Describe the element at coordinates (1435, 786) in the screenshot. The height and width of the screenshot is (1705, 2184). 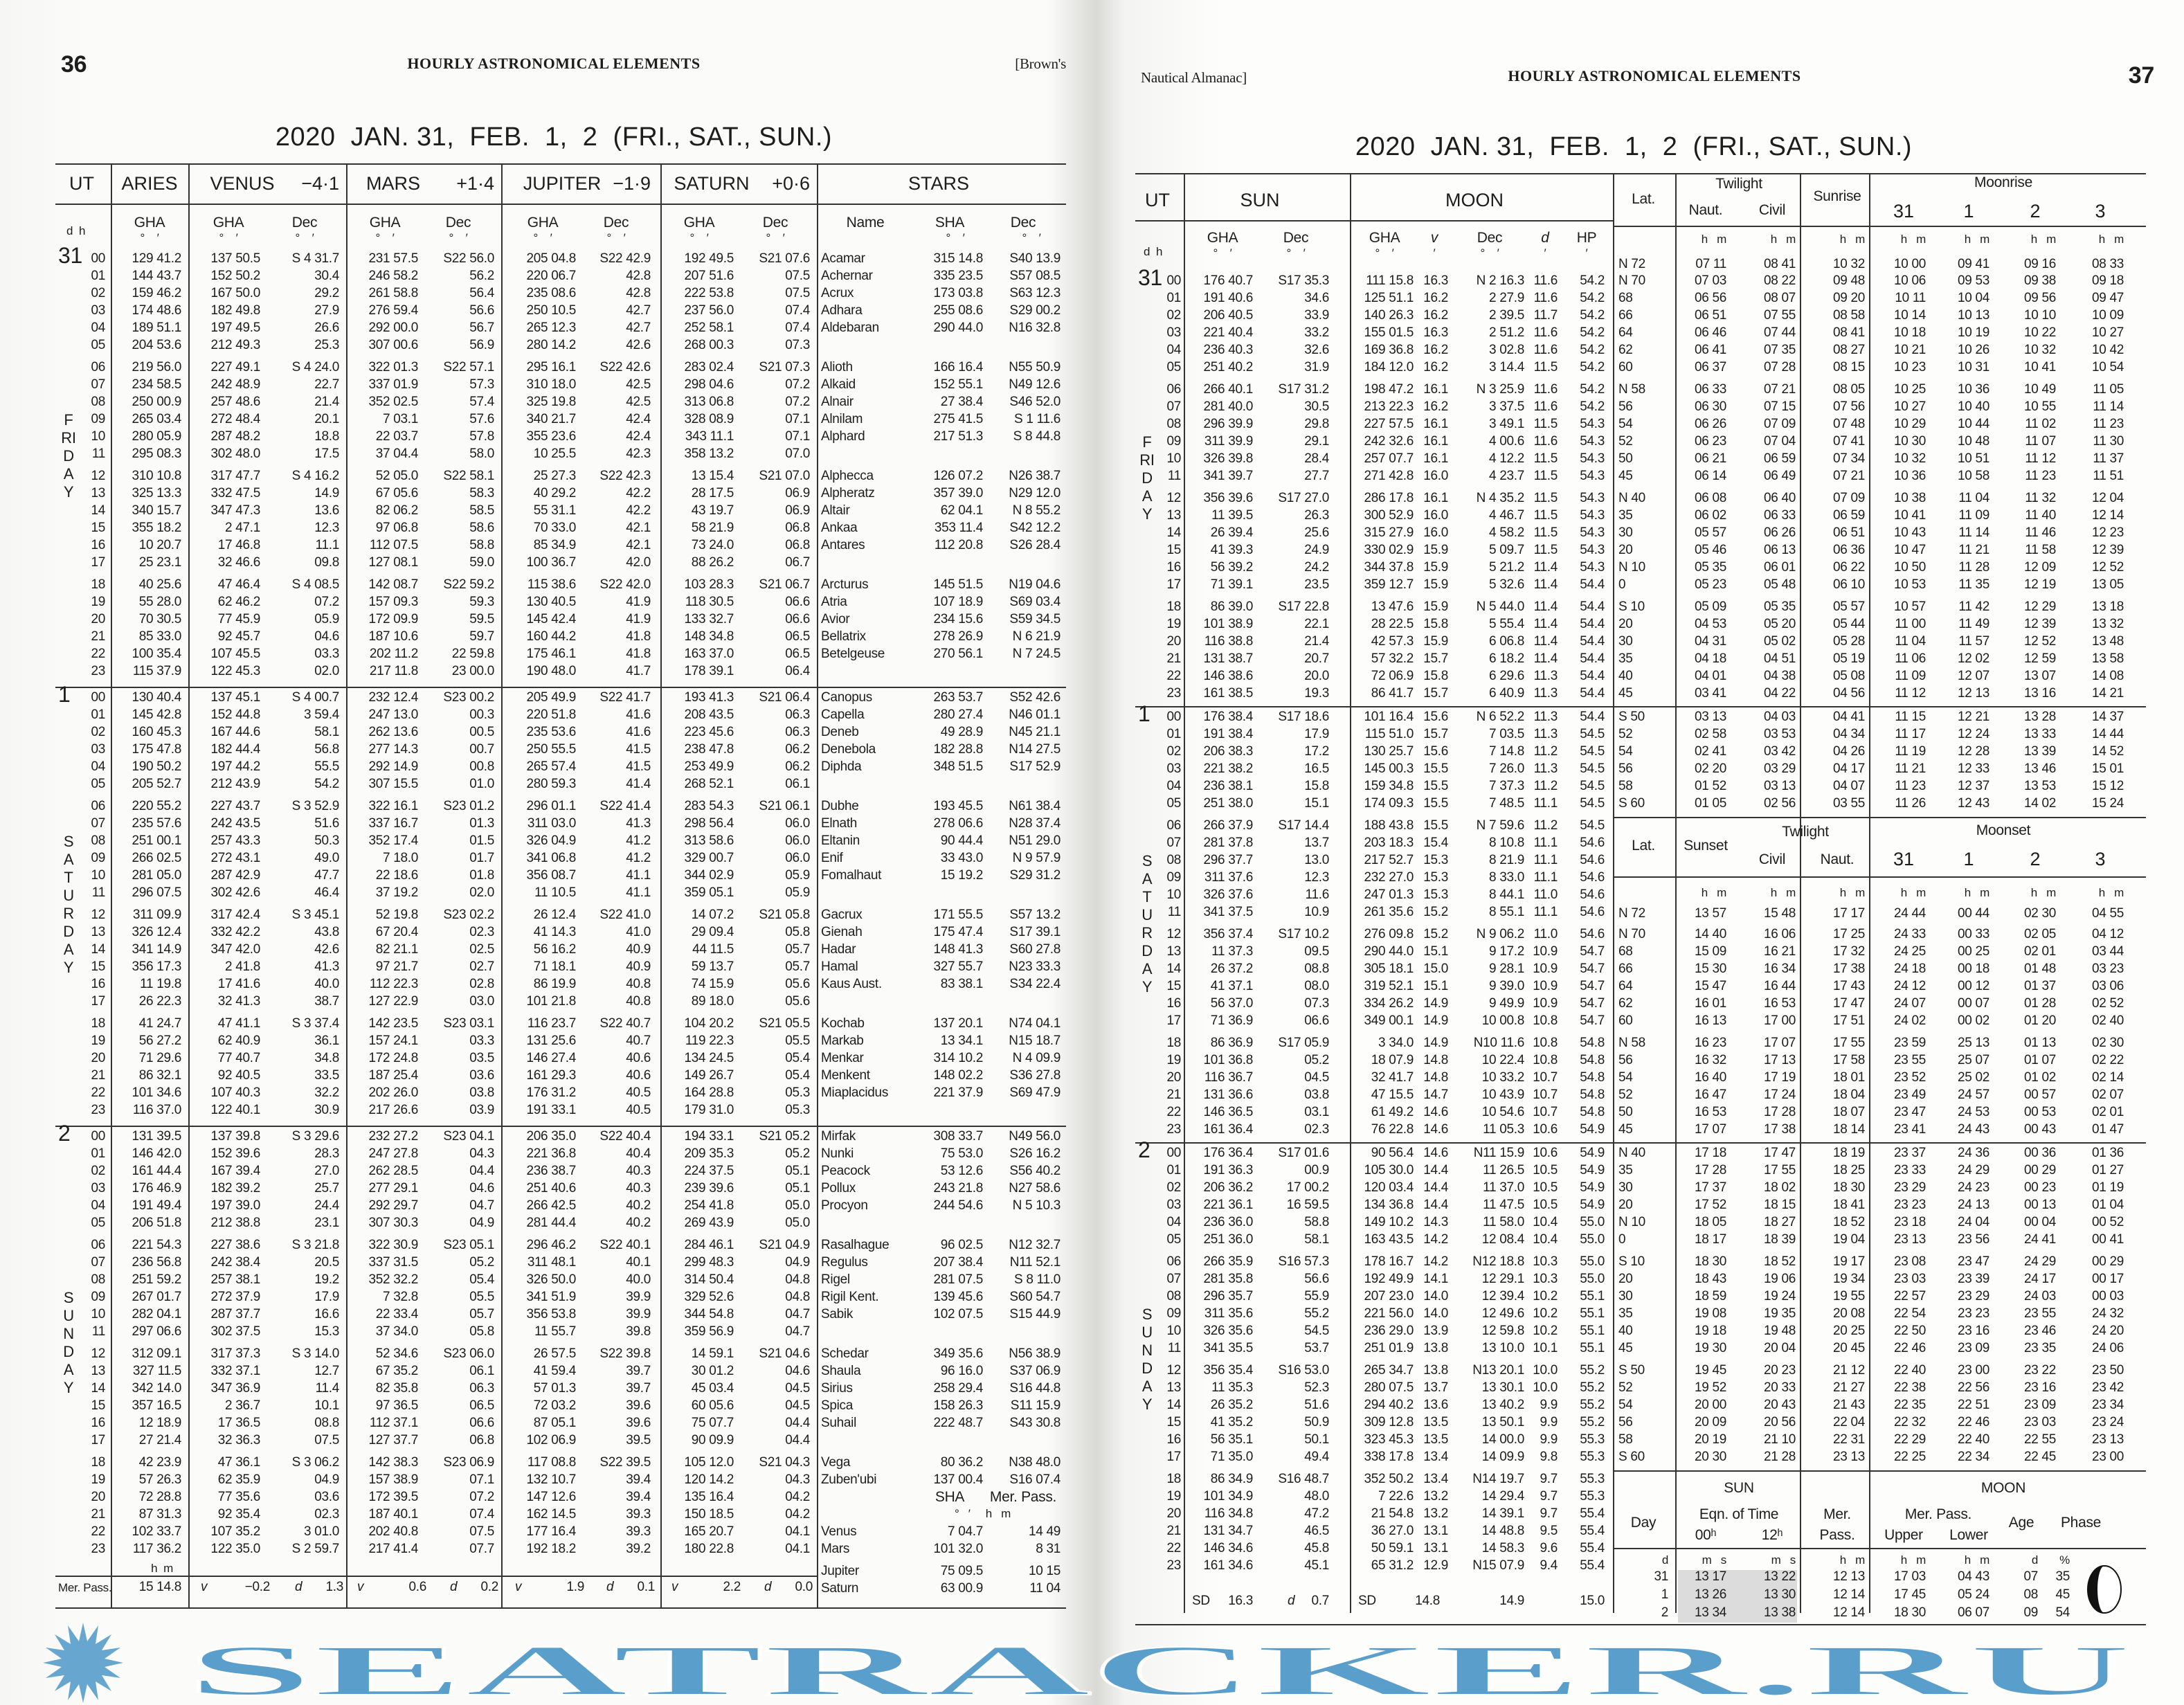
I see `value-cell: 15.5` at that location.